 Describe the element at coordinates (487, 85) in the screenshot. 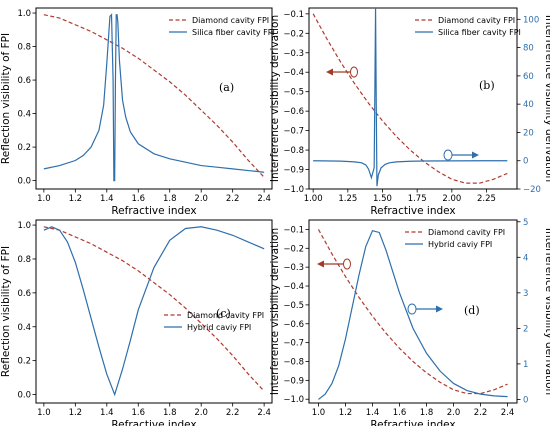

I see `panel-label: (b)` at that location.